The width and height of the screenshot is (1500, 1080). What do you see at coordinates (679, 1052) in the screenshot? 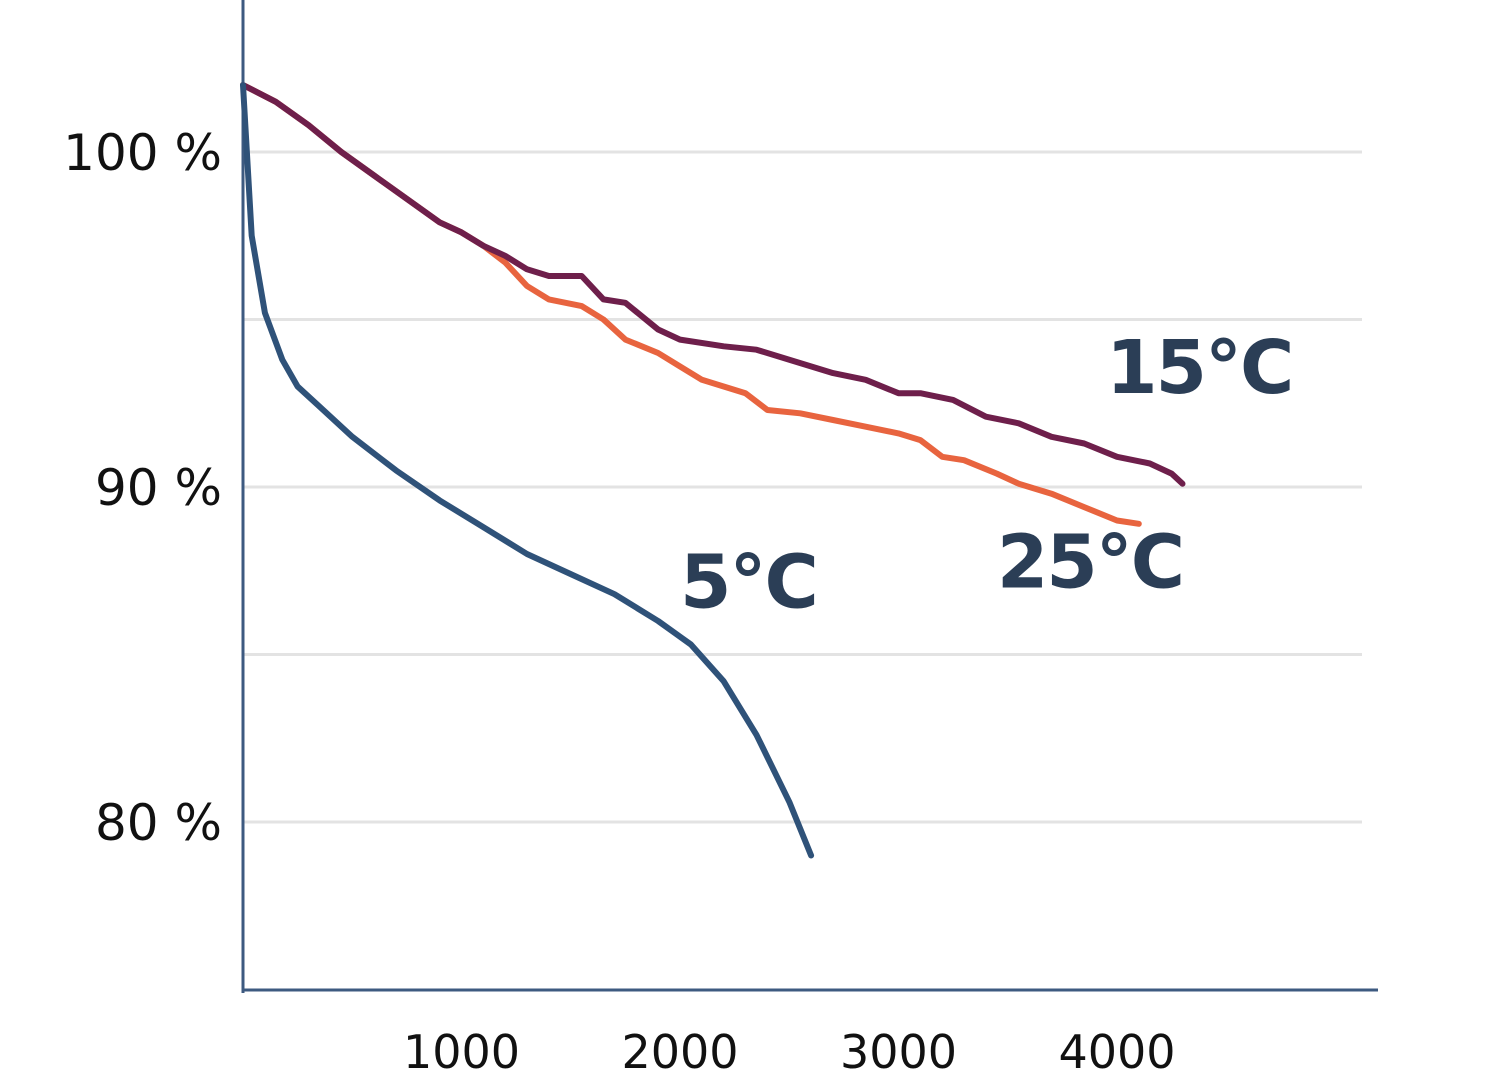
I see `x-tick-label: 2000` at bounding box center [679, 1052].